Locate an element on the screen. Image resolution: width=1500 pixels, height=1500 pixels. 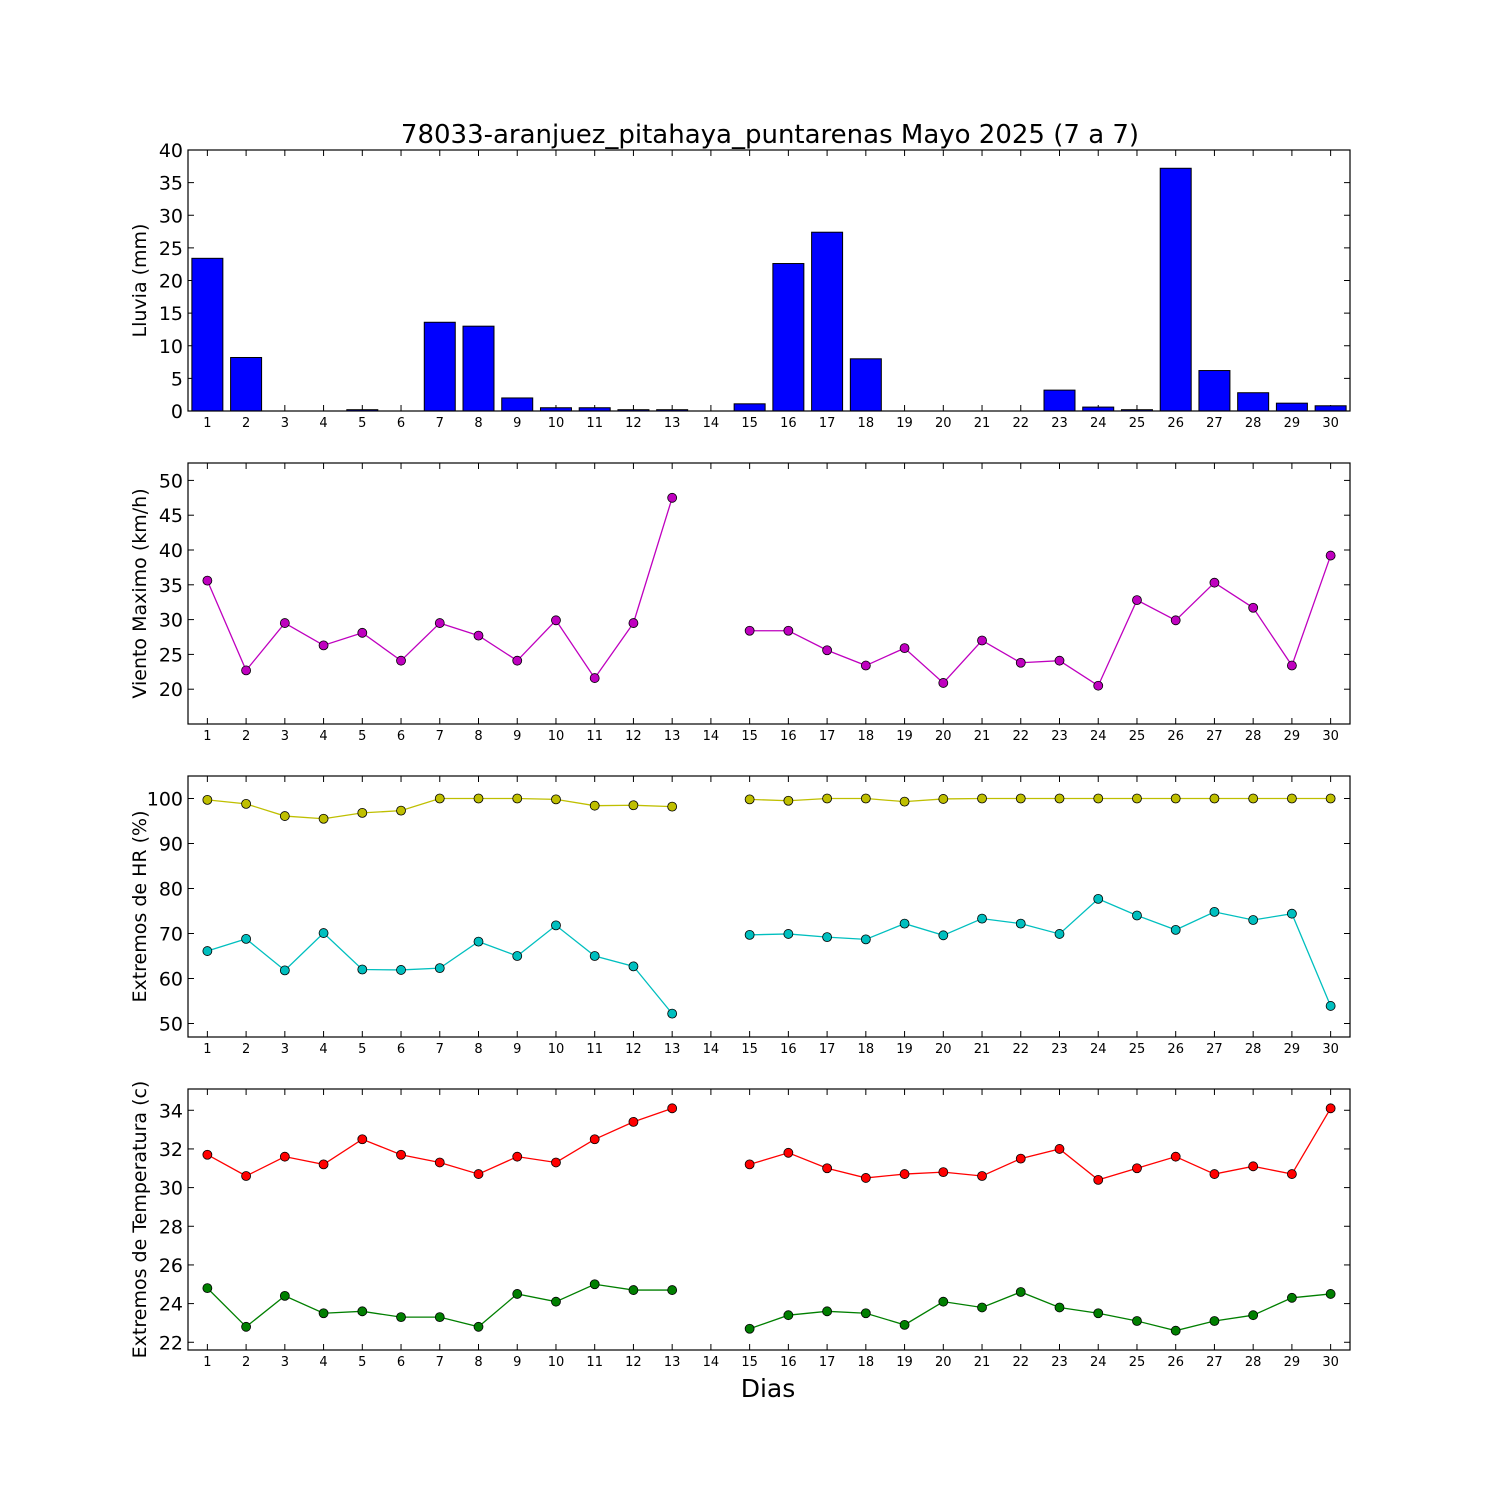
xtick-label: 17 is located at coordinates (827, 423).